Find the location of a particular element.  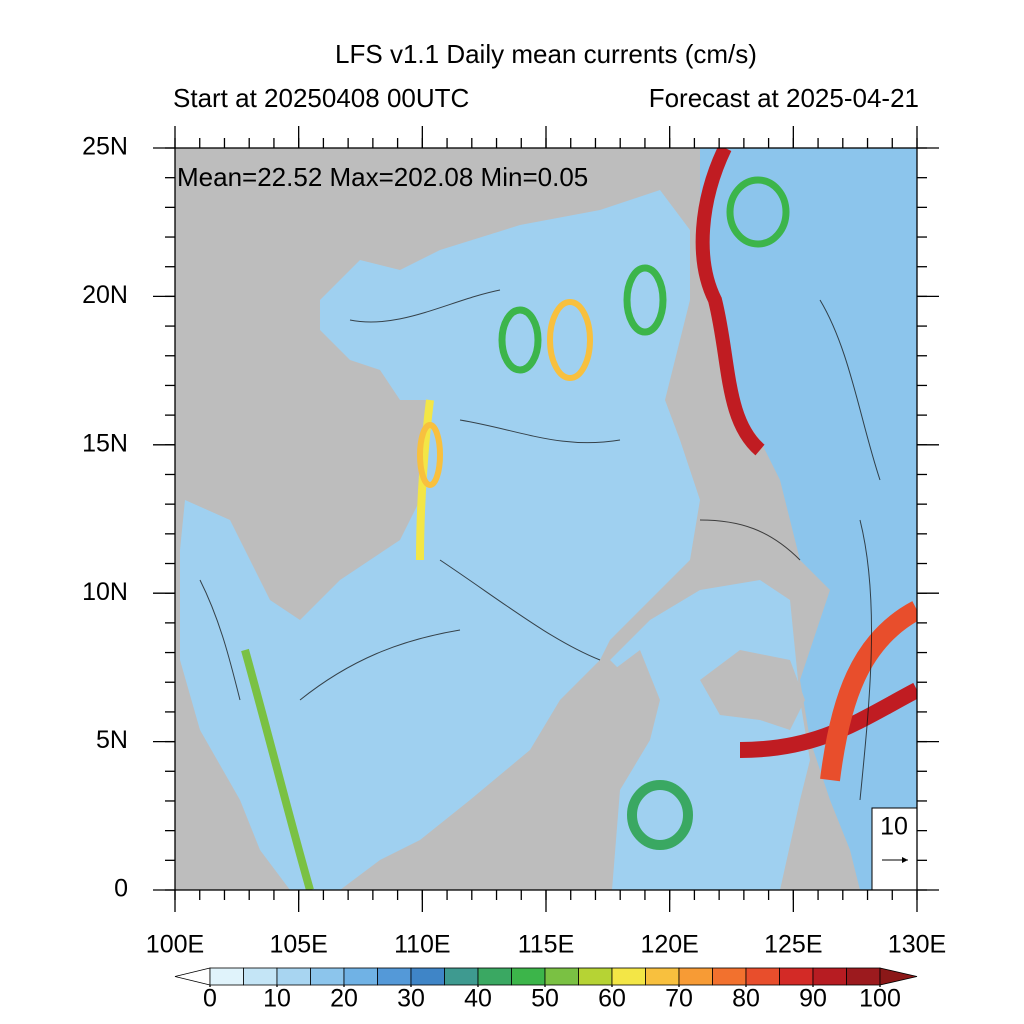

current-malacca is located at coordinates (277, 769).